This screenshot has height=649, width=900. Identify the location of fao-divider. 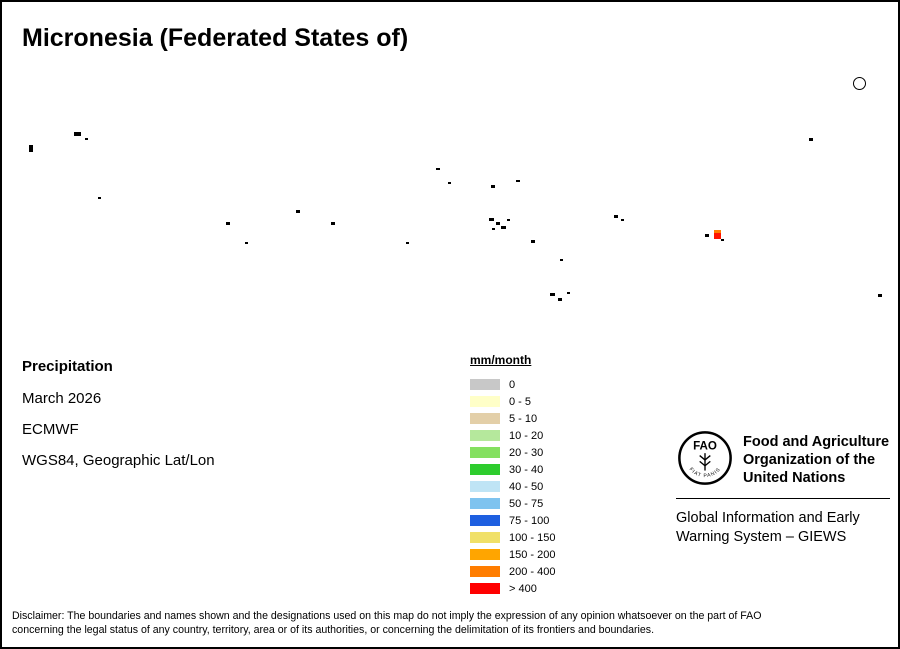
(783, 498).